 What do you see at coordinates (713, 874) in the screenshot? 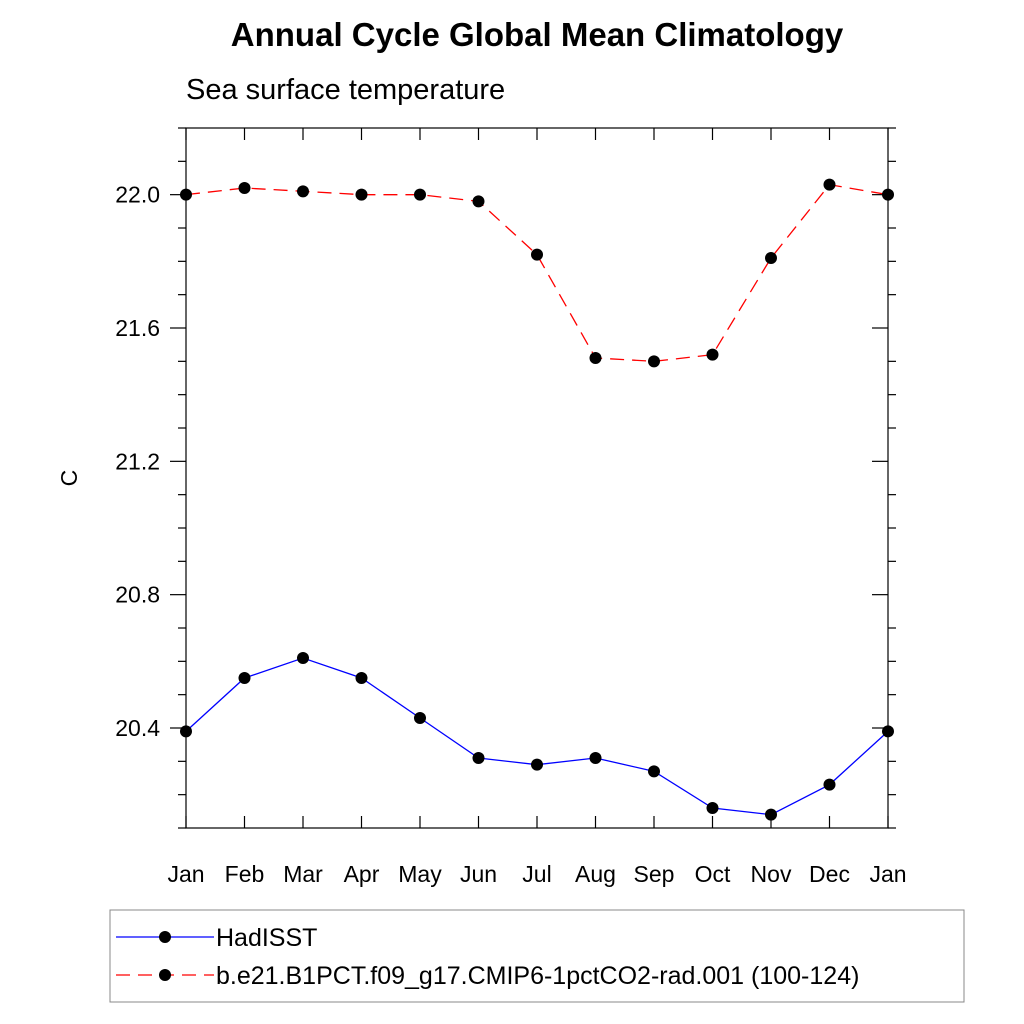
I see `x-tick-label: Oct` at bounding box center [713, 874].